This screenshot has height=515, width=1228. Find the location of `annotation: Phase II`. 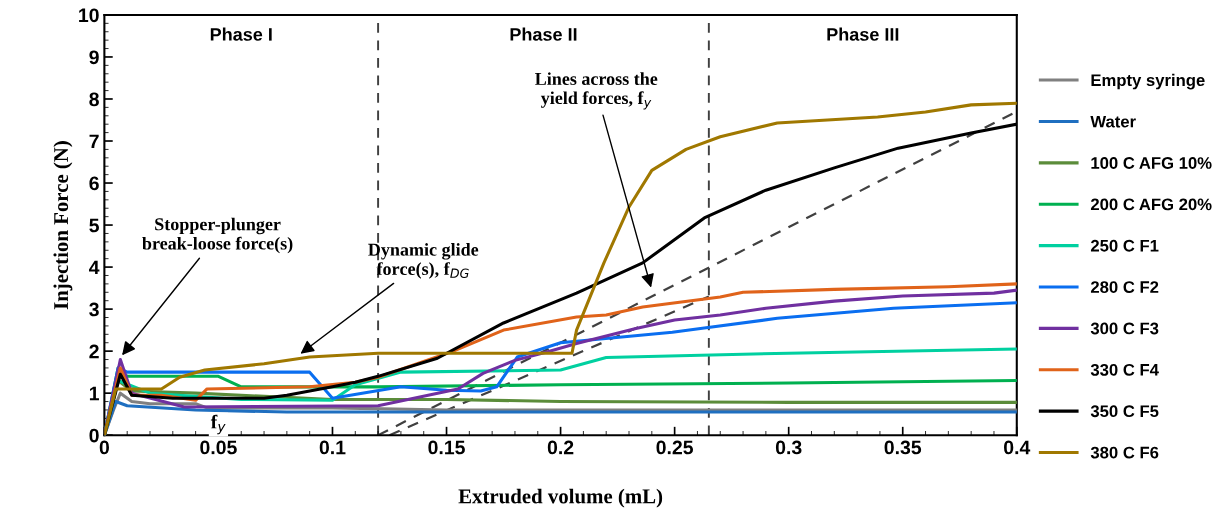

annotation: Phase II is located at coordinates (543, 34).